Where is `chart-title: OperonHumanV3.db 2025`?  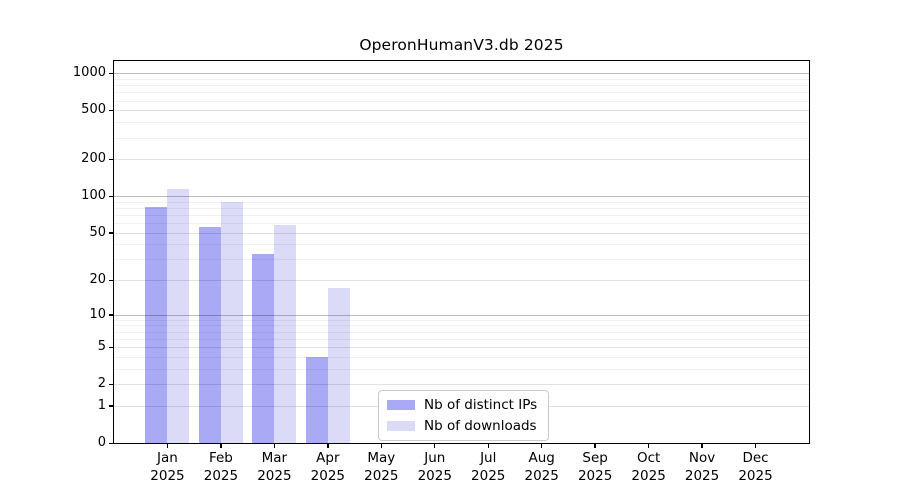
chart-title: OperonHumanV3.db 2025 is located at coordinates (461, 45).